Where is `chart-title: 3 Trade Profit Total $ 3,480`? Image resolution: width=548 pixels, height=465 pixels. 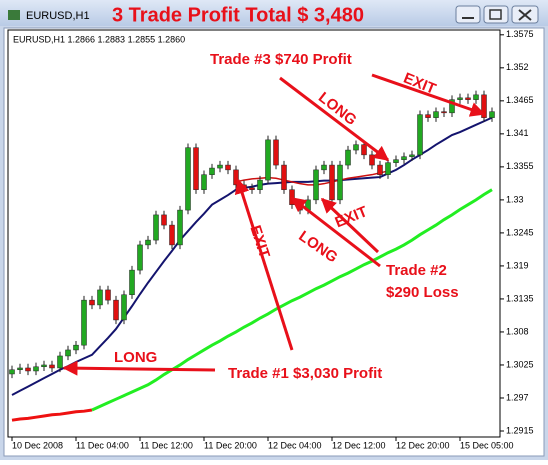 chart-title: 3 Trade Profit Total $ 3,480 is located at coordinates (238, 15).